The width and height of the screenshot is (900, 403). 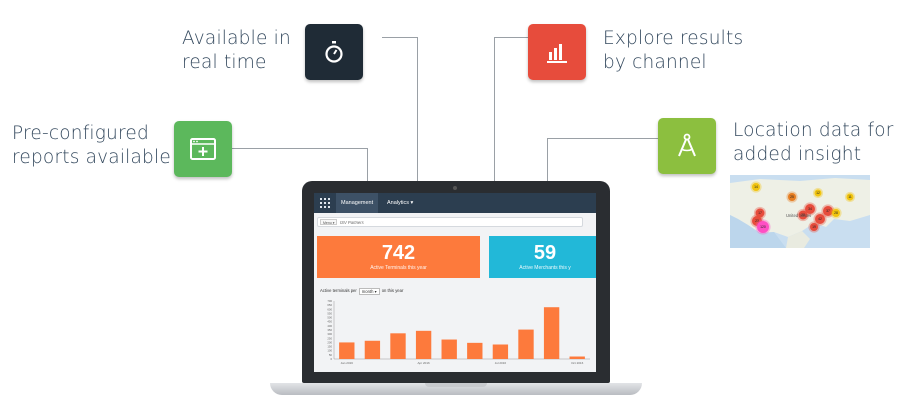 What do you see at coordinates (329, 222) in the screenshot?
I see `filter-select: Menu ▾` at bounding box center [329, 222].